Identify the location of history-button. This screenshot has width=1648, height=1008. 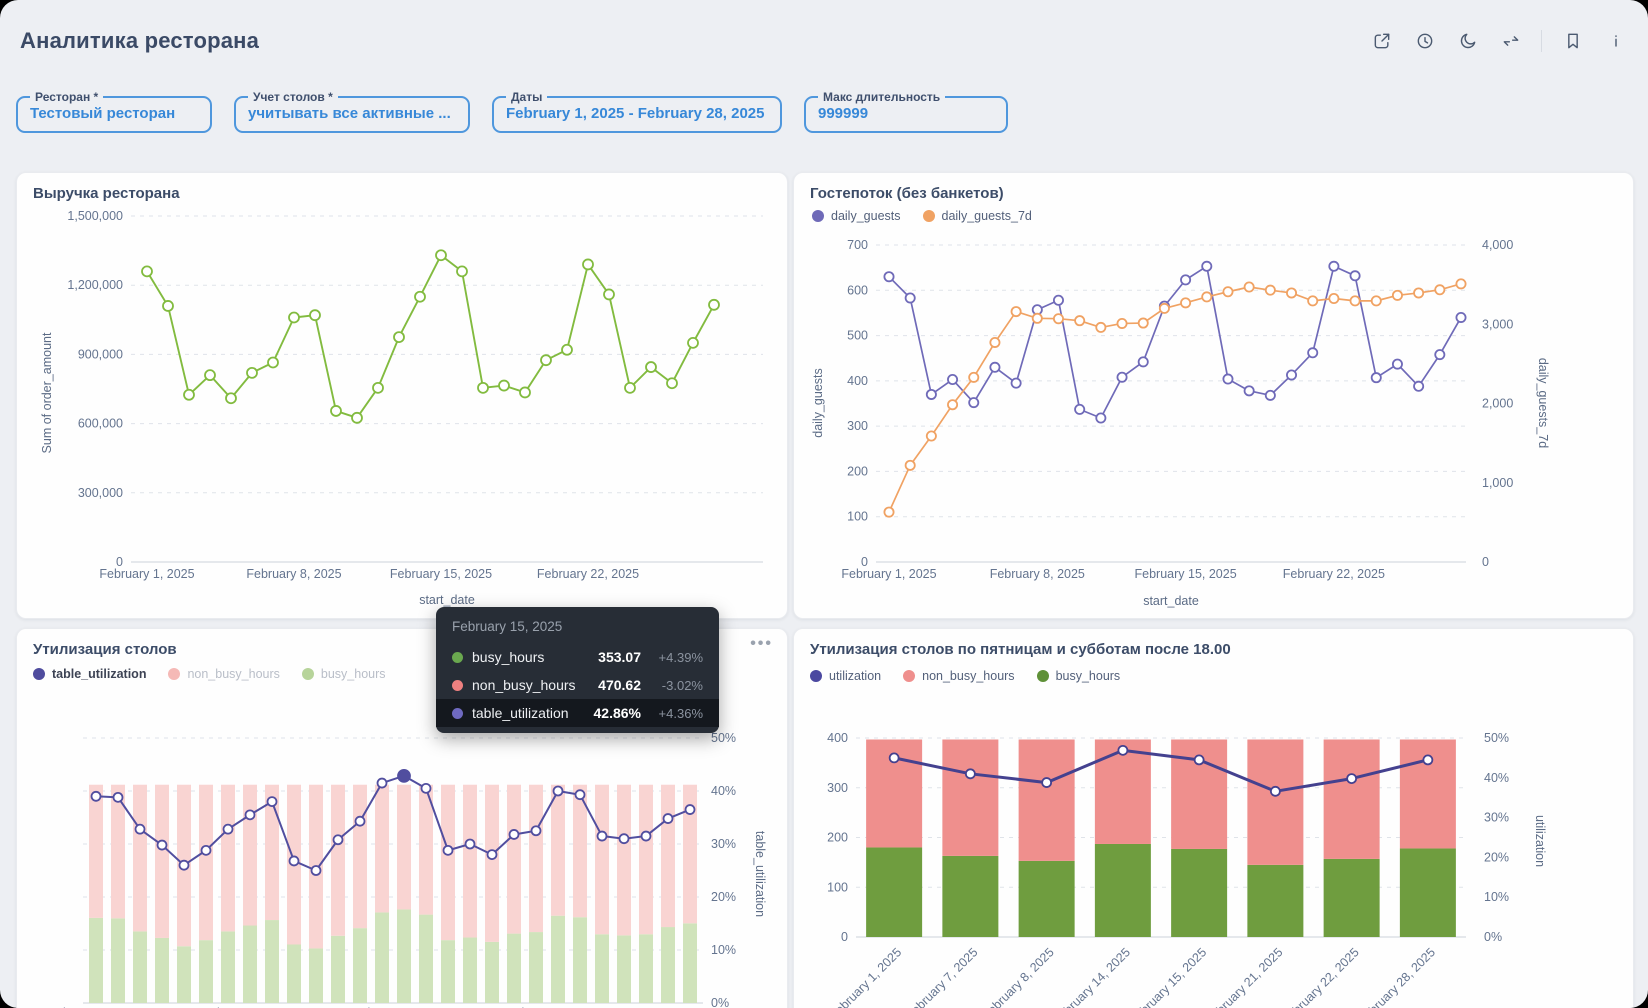
(1424, 41).